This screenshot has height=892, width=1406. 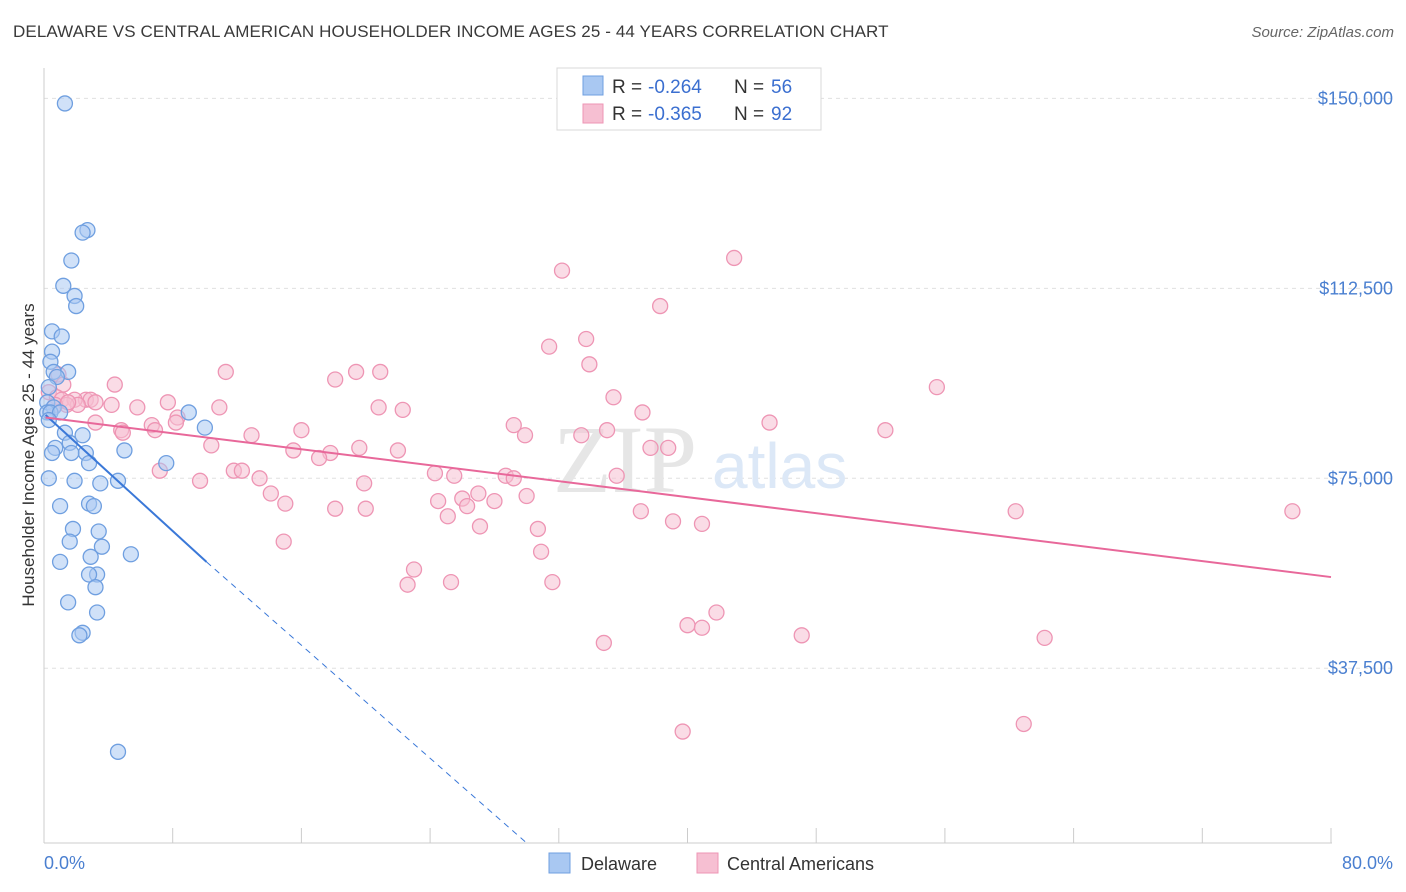 What do you see at coordinates (593, 85) in the screenshot?
I see `legend-swatch-delaware` at bounding box center [593, 85].